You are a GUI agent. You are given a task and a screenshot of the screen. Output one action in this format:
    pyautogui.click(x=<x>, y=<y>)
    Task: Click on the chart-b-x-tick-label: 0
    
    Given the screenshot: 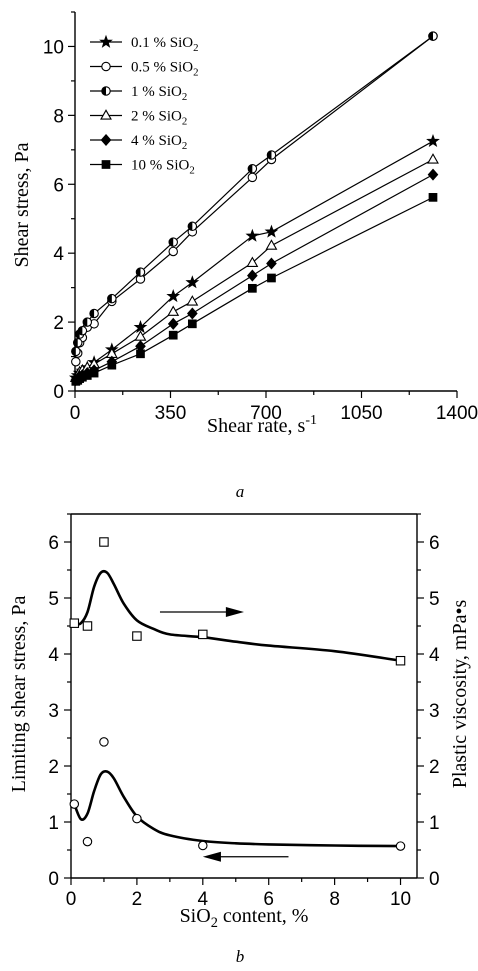 What is the action you would take?
    pyautogui.click(x=71, y=899)
    